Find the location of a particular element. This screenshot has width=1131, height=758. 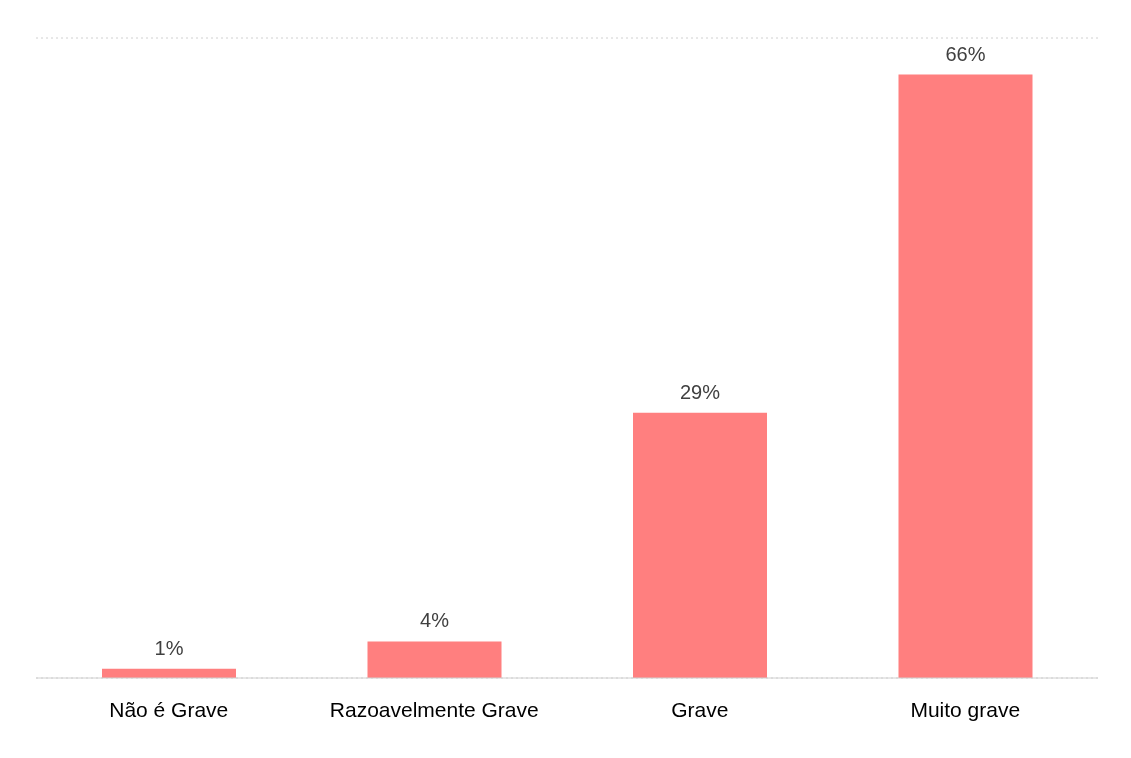

data-label: 29% is located at coordinates (700, 391).